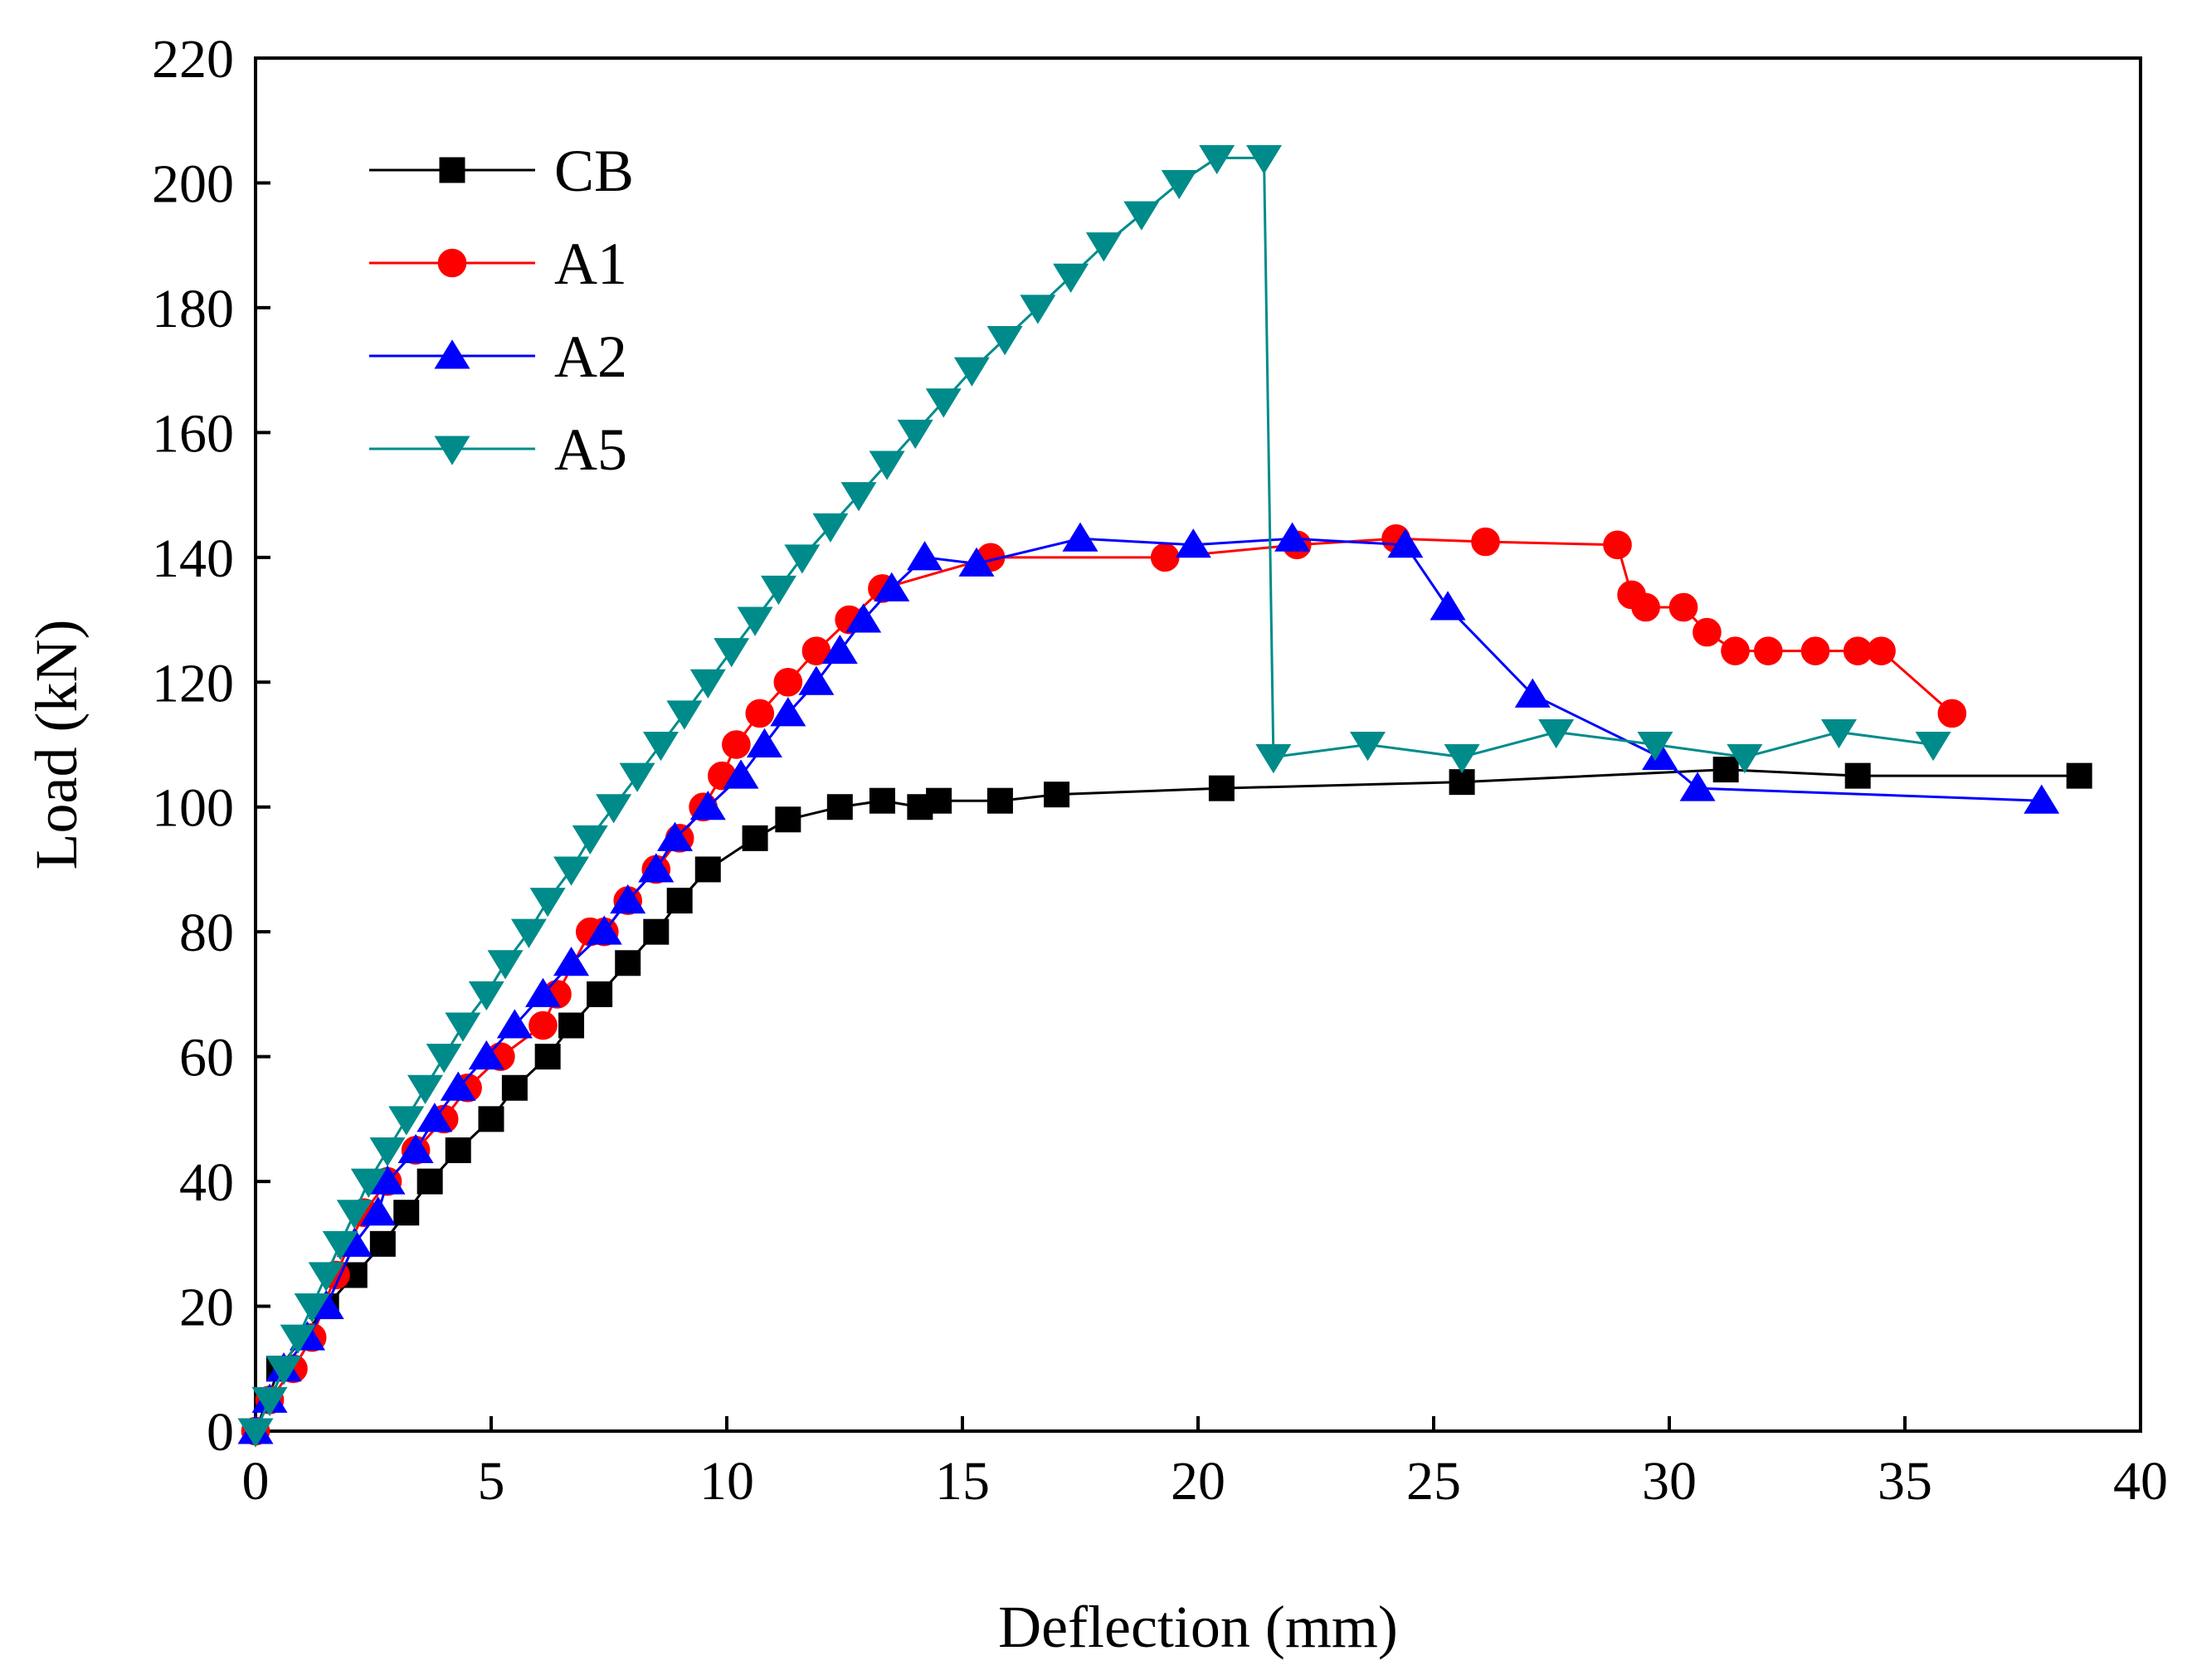 The image size is (2187, 1680). Describe the element at coordinates (206, 933) in the screenshot. I see `y-tick-label: 80` at that location.